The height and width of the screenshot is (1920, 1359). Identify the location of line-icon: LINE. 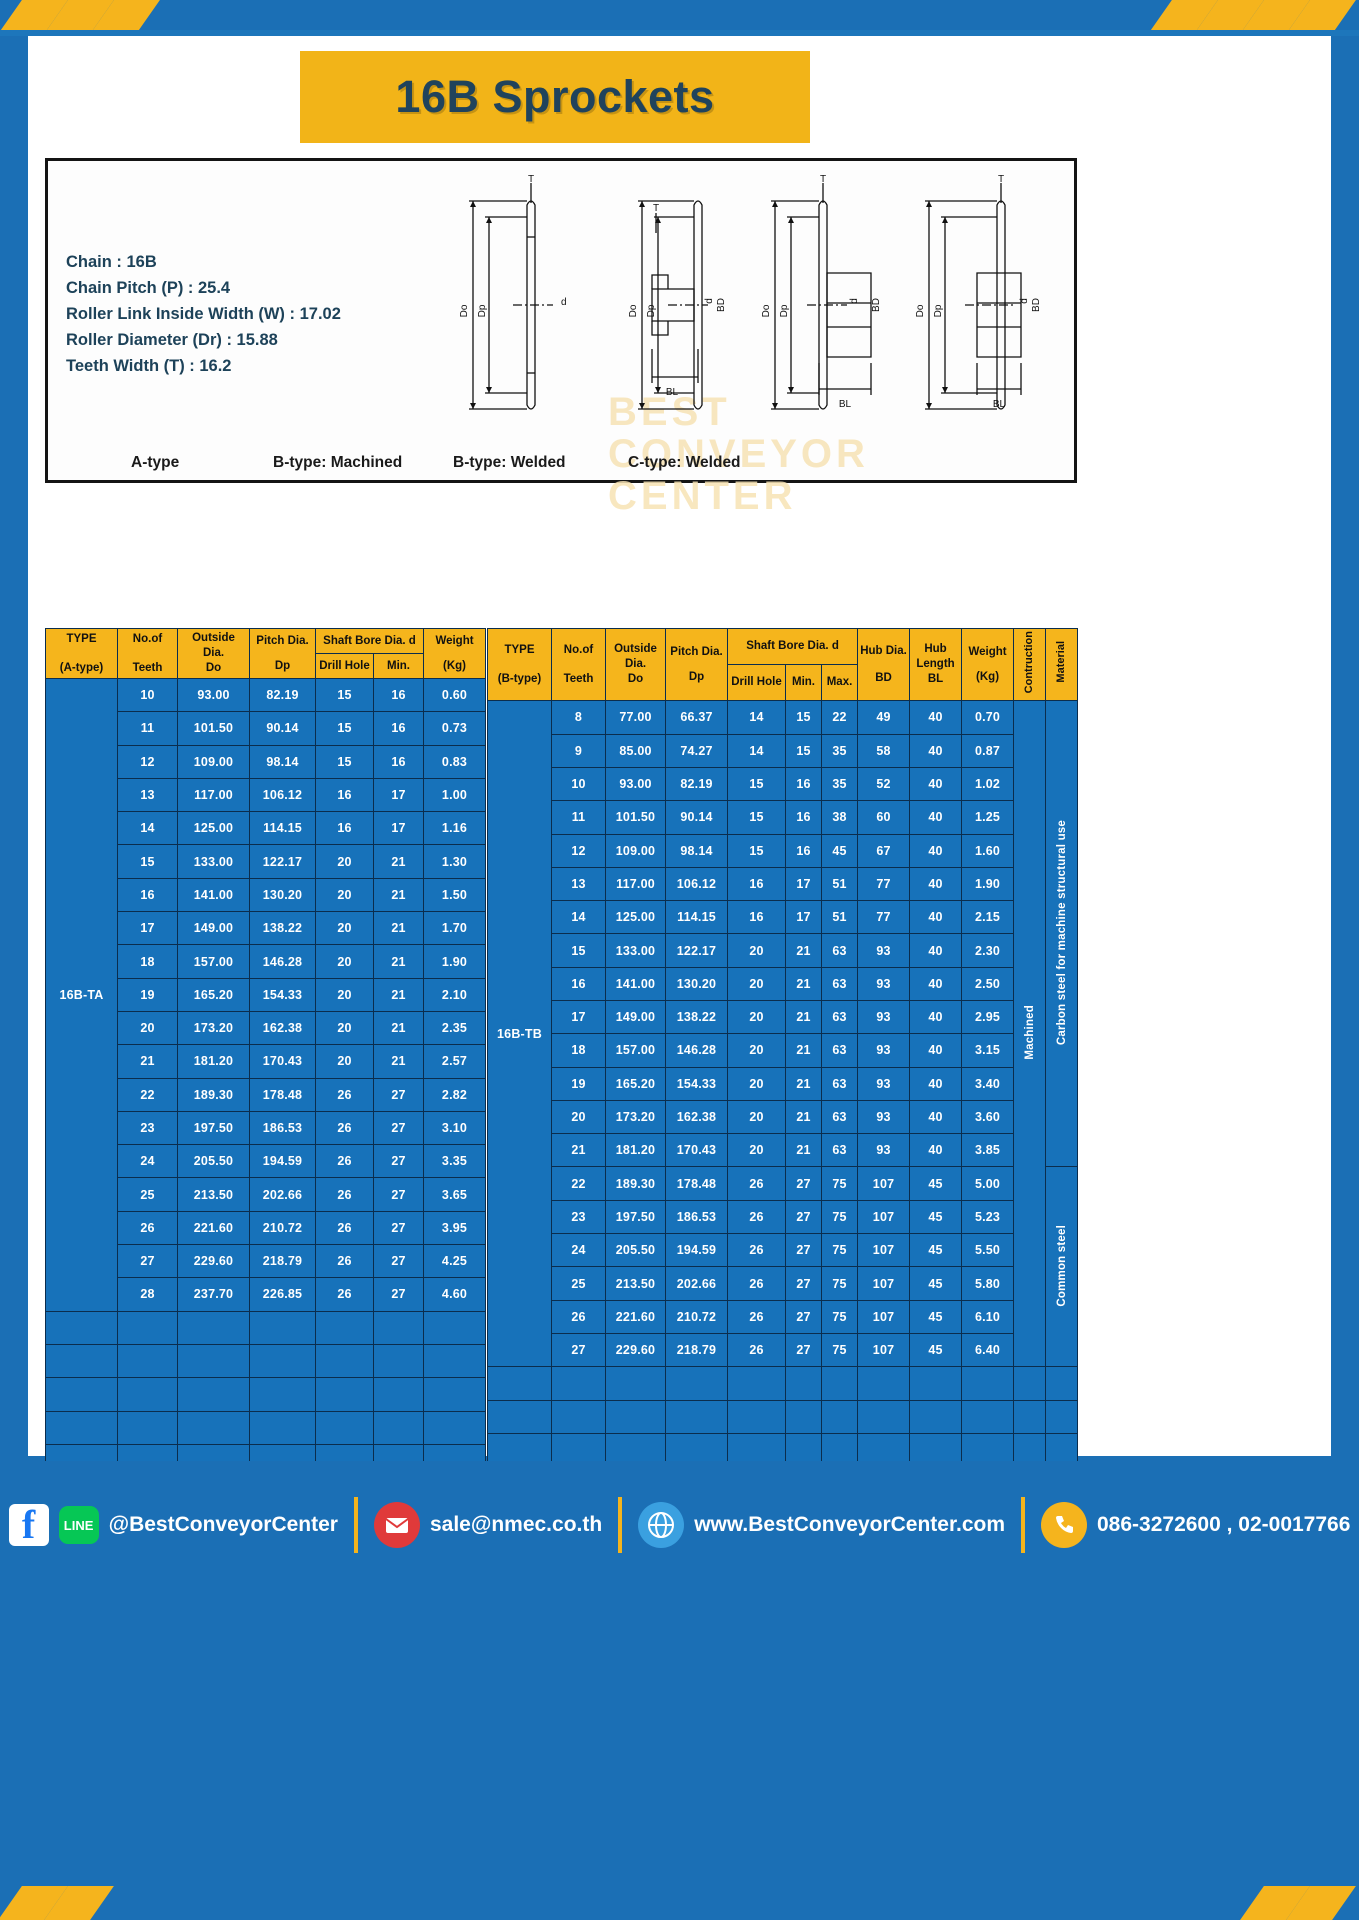
(78, 1525).